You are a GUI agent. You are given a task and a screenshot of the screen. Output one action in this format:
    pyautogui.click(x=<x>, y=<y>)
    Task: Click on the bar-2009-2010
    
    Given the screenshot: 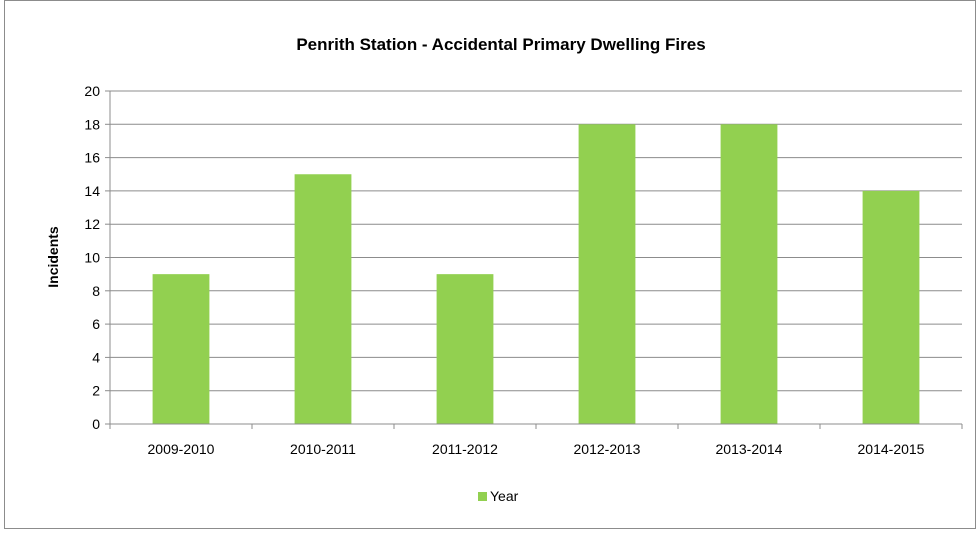 What is the action you would take?
    pyautogui.click(x=181, y=349)
    